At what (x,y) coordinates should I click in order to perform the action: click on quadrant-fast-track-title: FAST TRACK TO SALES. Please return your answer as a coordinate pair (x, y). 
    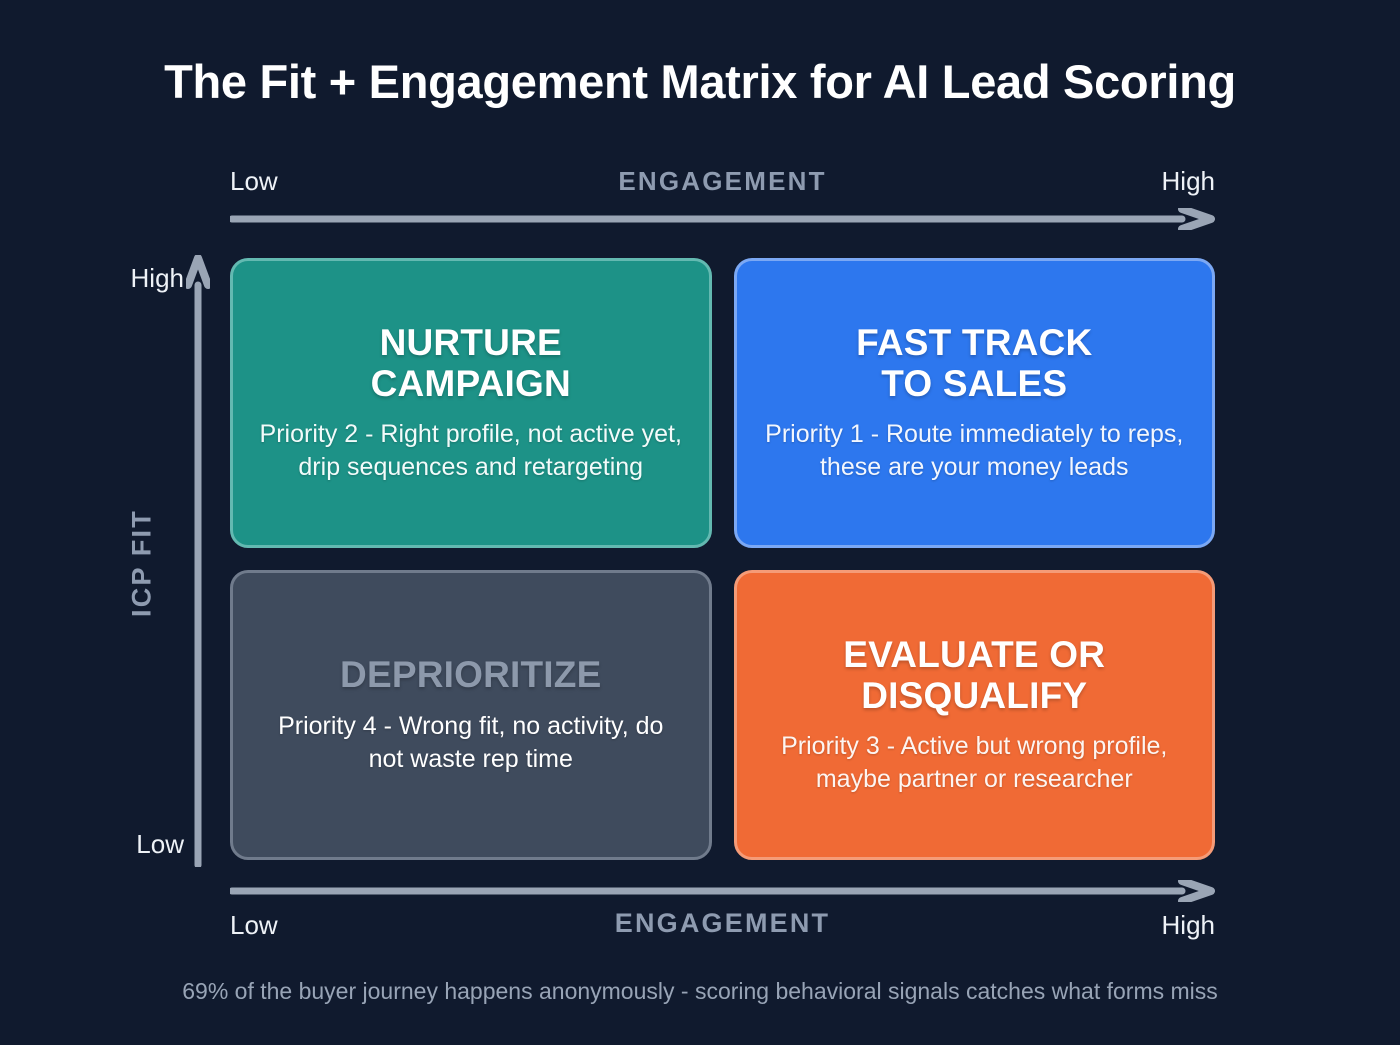
    Looking at the image, I should click on (974, 363).